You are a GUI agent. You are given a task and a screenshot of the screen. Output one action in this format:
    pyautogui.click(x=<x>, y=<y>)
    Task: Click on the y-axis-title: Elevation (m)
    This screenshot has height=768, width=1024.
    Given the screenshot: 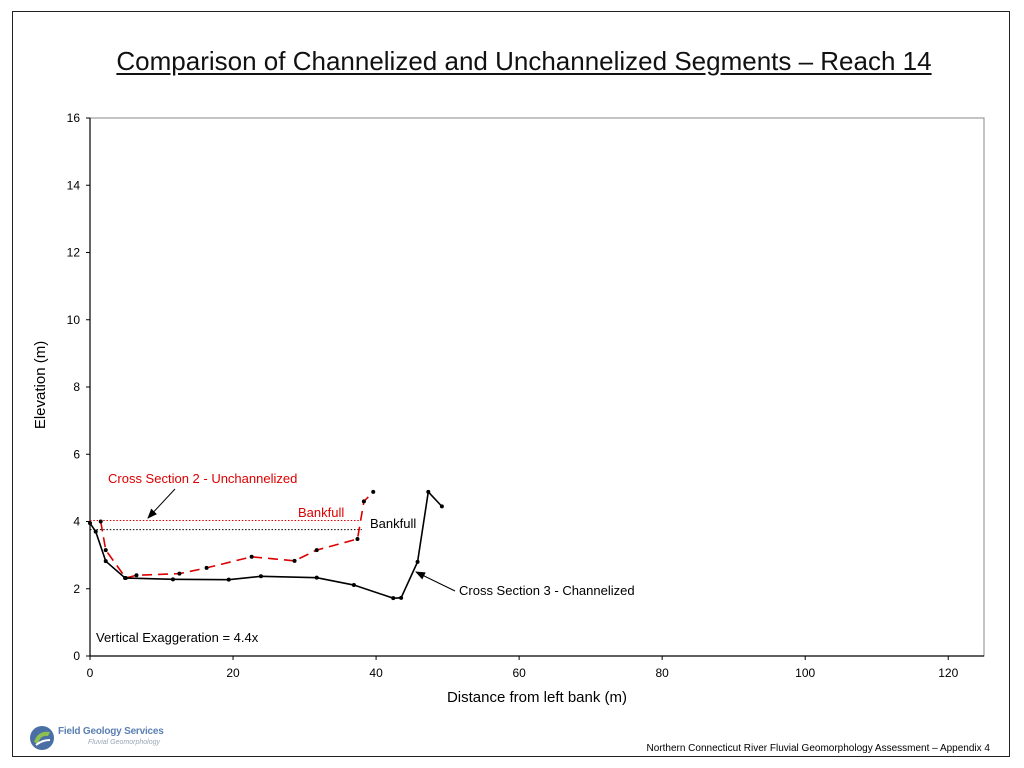 What is the action you would take?
    pyautogui.click(x=40, y=385)
    